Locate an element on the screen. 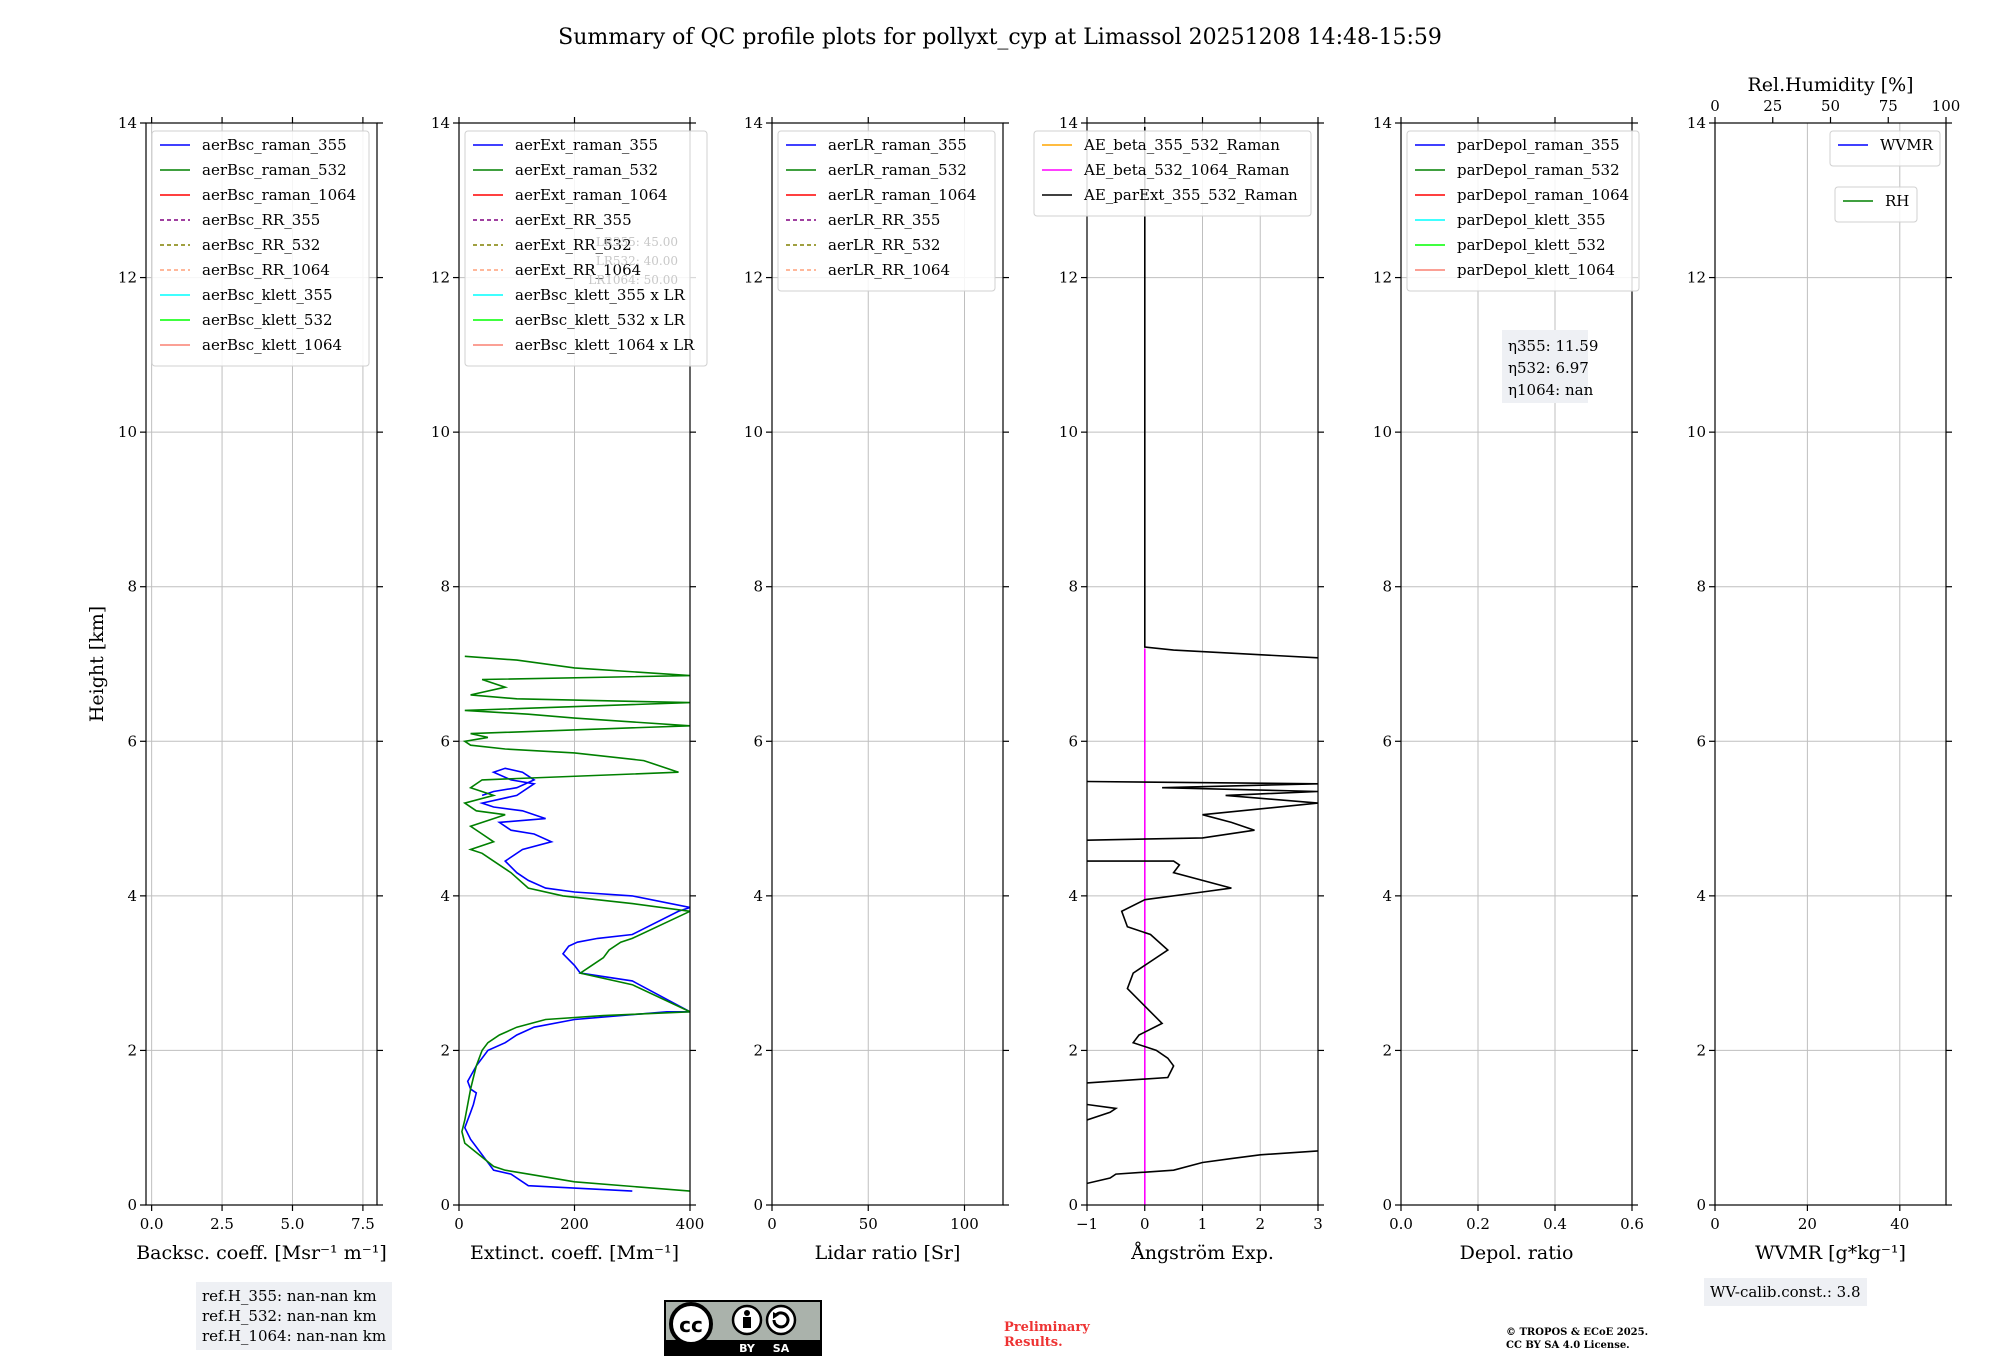 The width and height of the screenshot is (2000, 1360). legend-entry: aerBsc_RR_1064 is located at coordinates (266, 270).